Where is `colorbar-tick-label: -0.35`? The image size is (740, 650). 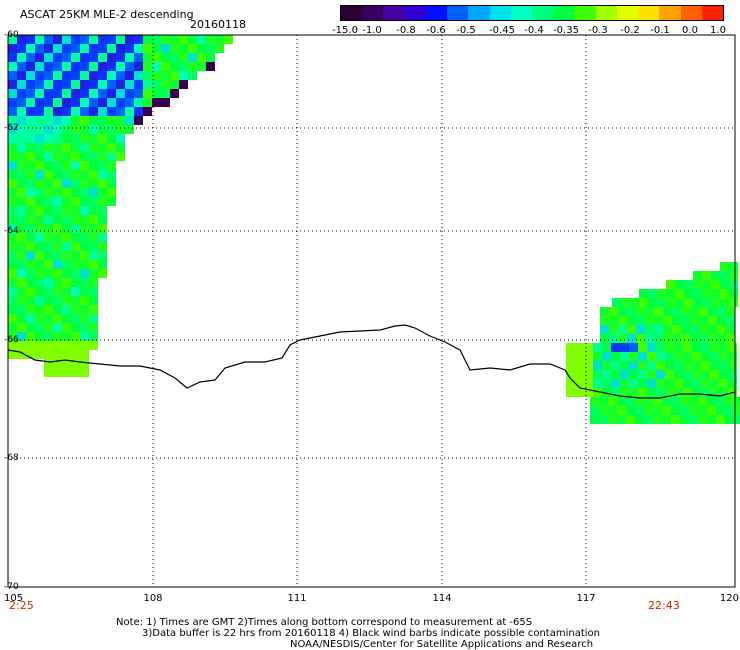 colorbar-tick-label: -0.35 is located at coordinates (566, 30).